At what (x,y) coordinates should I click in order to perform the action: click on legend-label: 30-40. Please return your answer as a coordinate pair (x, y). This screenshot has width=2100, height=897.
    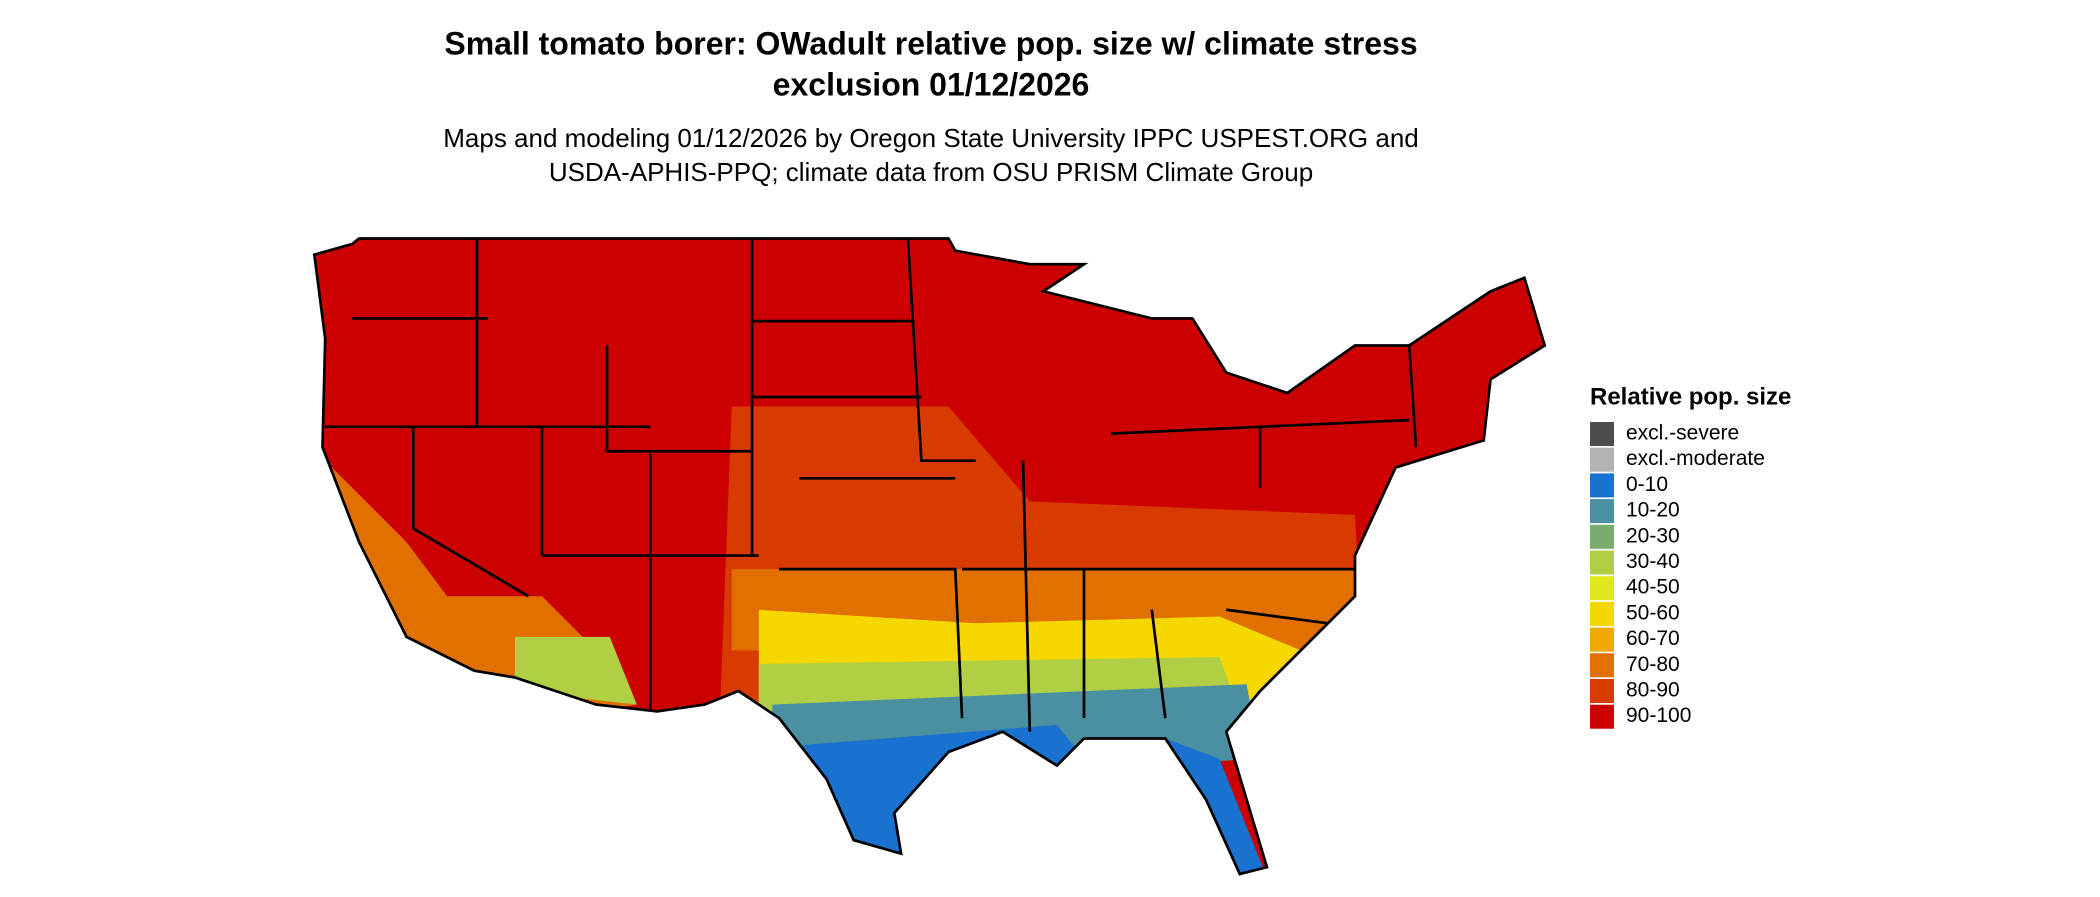
    Looking at the image, I should click on (1653, 561).